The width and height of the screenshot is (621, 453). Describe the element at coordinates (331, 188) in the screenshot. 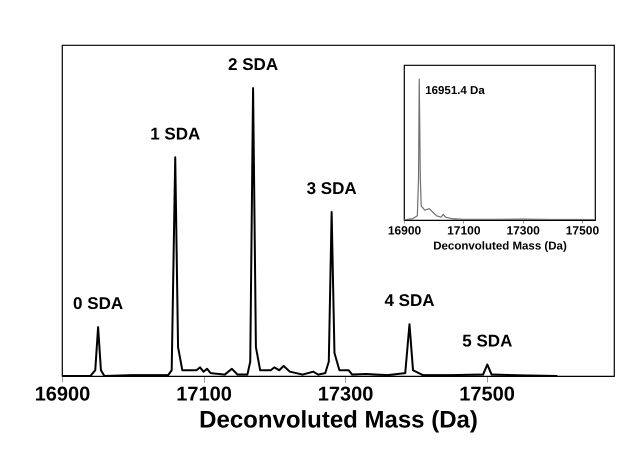

I see `annotation: 3 SDA` at that location.